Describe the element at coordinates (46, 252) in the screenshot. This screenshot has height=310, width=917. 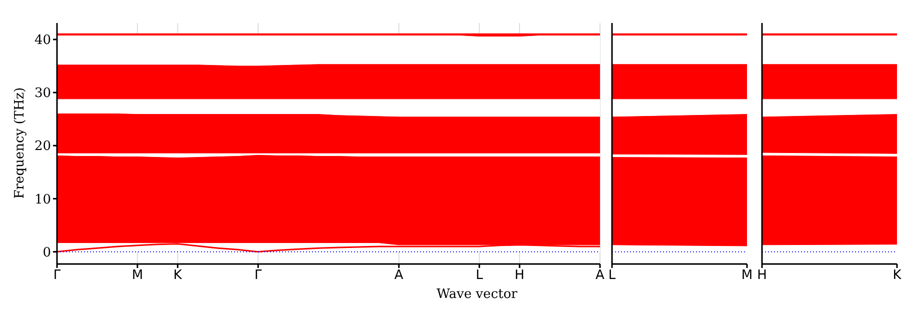
I see `y-tick-label: 0` at that location.